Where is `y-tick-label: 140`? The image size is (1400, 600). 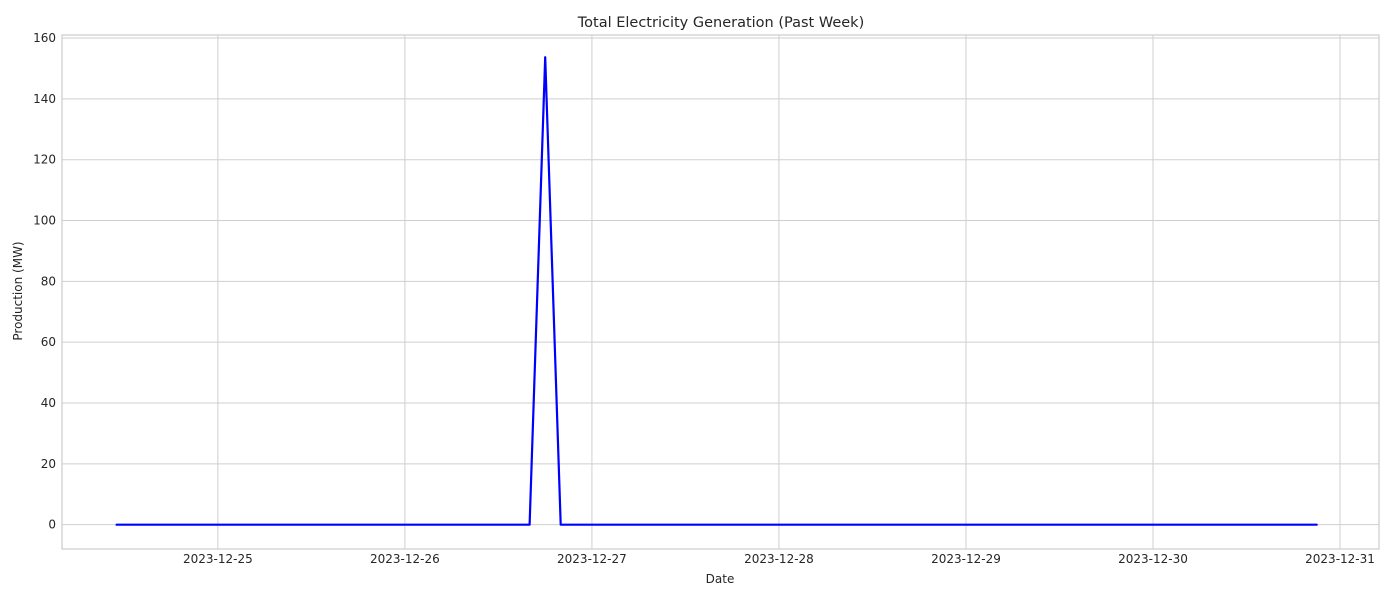
y-tick-label: 140 is located at coordinates (44, 99).